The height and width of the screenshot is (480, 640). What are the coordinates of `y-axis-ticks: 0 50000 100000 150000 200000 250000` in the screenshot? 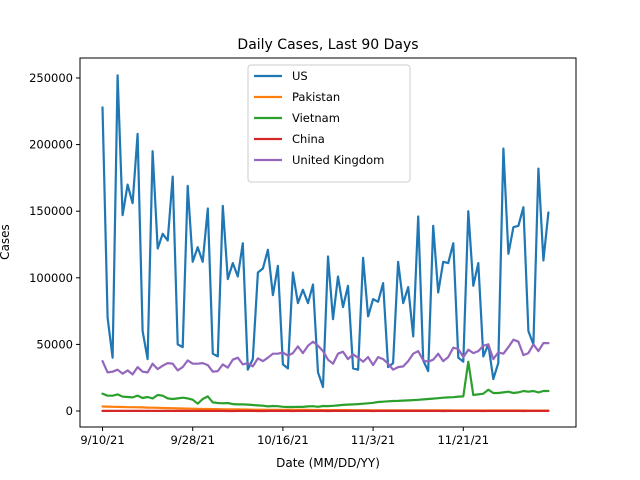 It's located at (54, 244).